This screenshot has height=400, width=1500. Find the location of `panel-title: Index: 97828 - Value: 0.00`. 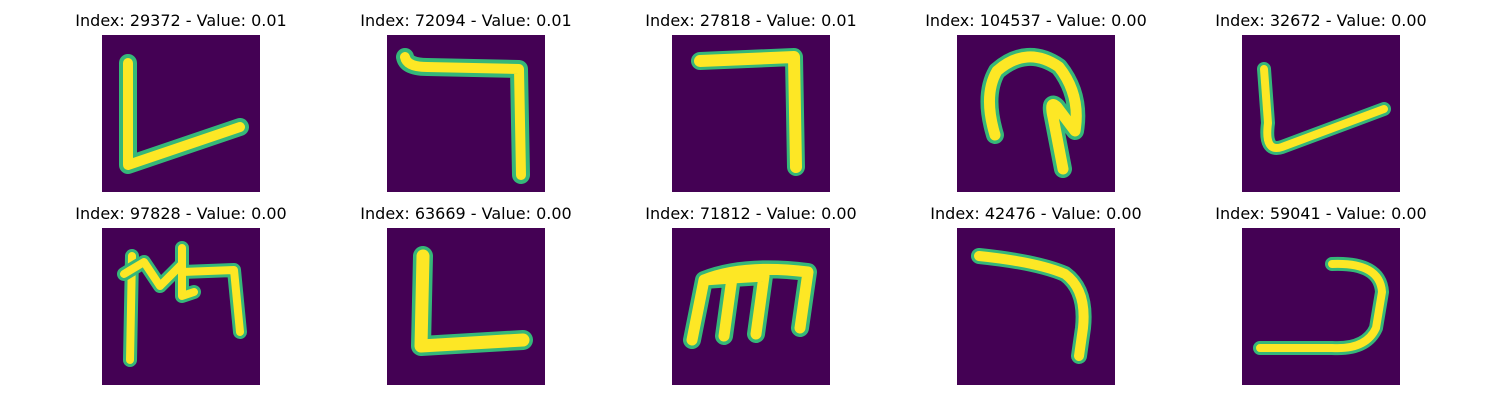

panel-title: Index: 97828 - Value: 0.00 is located at coordinates (181, 213).